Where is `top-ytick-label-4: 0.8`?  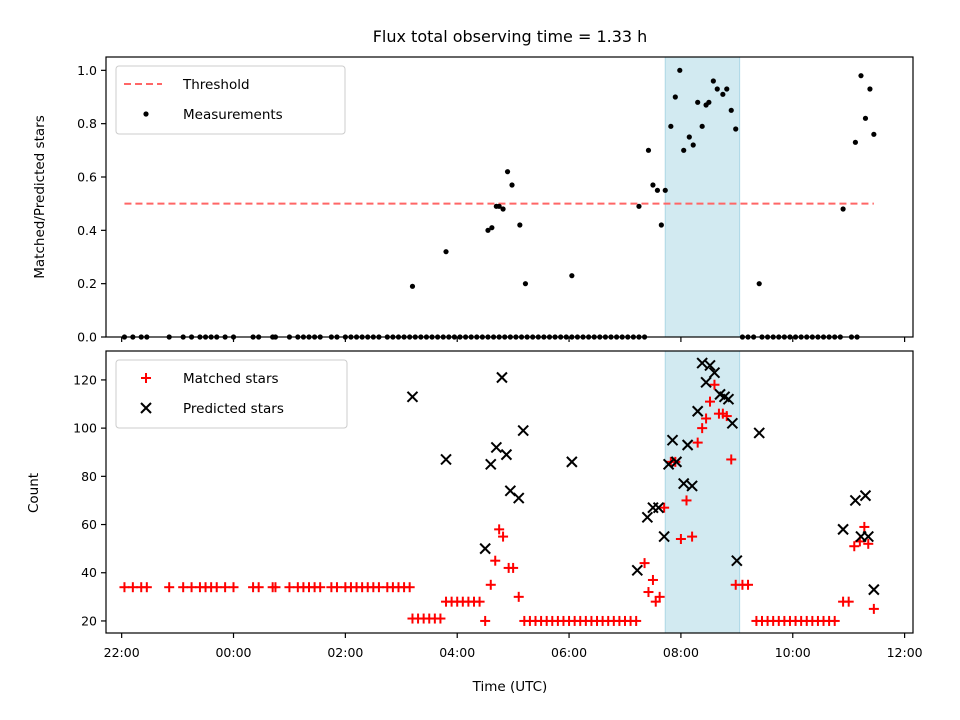
top-ytick-label-4: 0.8 is located at coordinates (87, 123).